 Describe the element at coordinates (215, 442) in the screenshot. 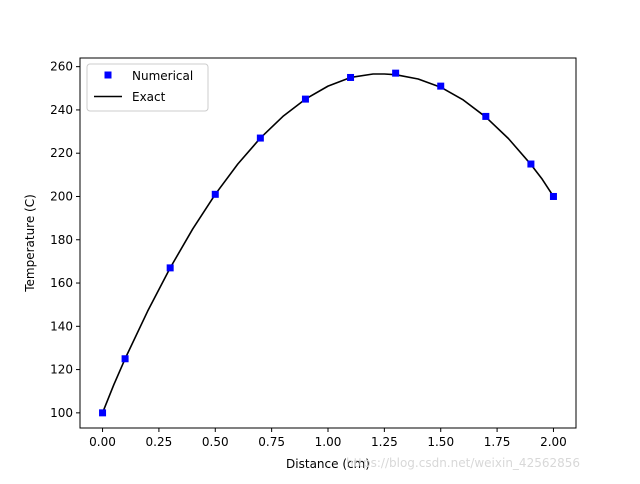

I see `x-tick-label: 0.50` at that location.